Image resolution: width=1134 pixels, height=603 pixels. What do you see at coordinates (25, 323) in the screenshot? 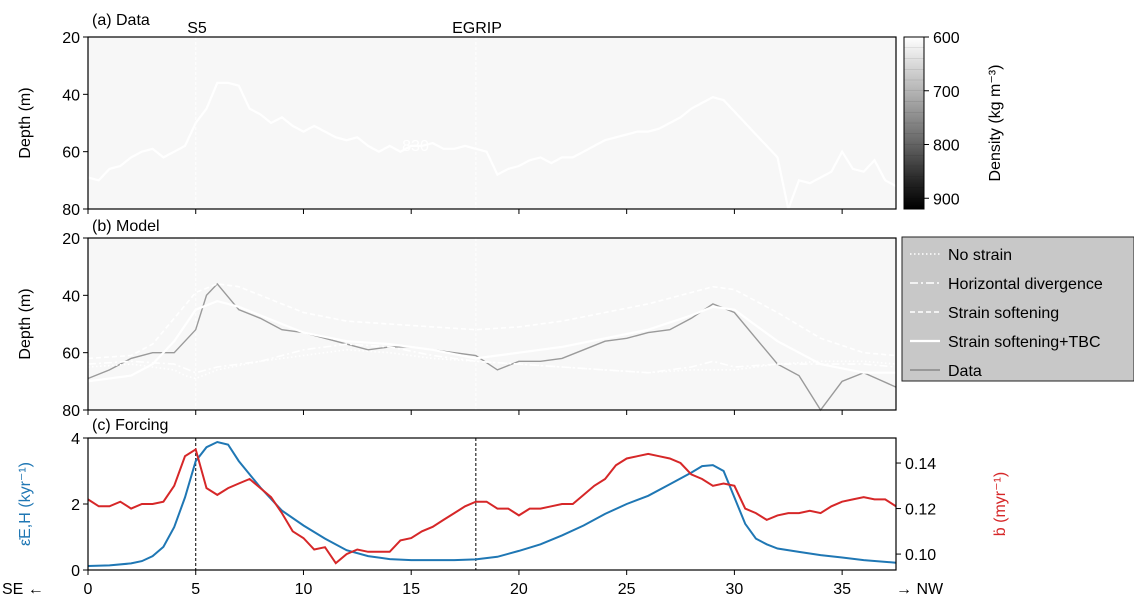
I see `panel-b-ylabel: Depth (m)` at bounding box center [25, 323].